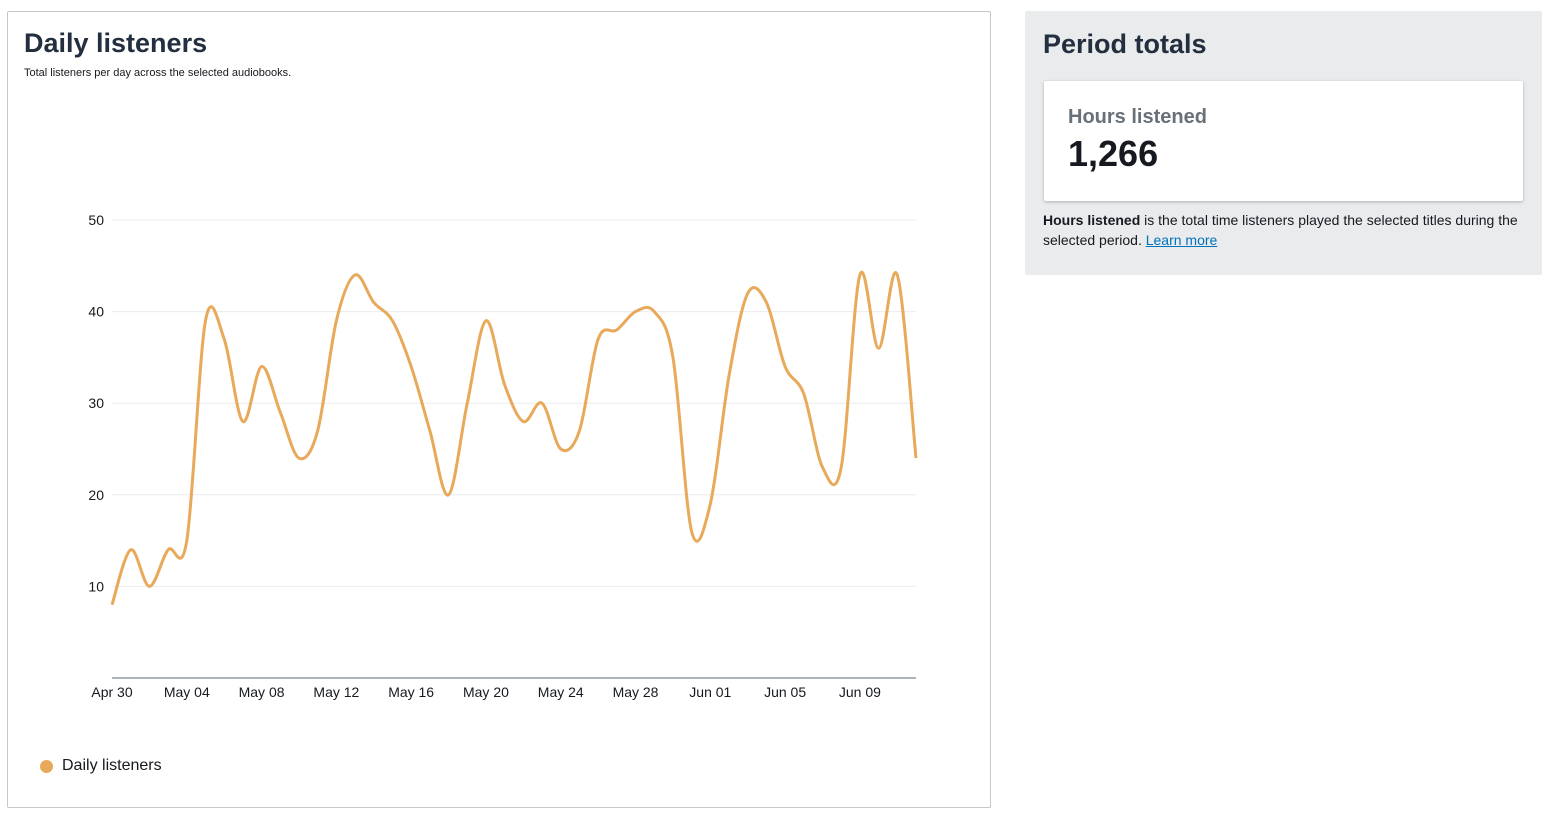  Describe the element at coordinates (262, 692) in the screenshot. I see `x-tick-label: May 08` at that location.